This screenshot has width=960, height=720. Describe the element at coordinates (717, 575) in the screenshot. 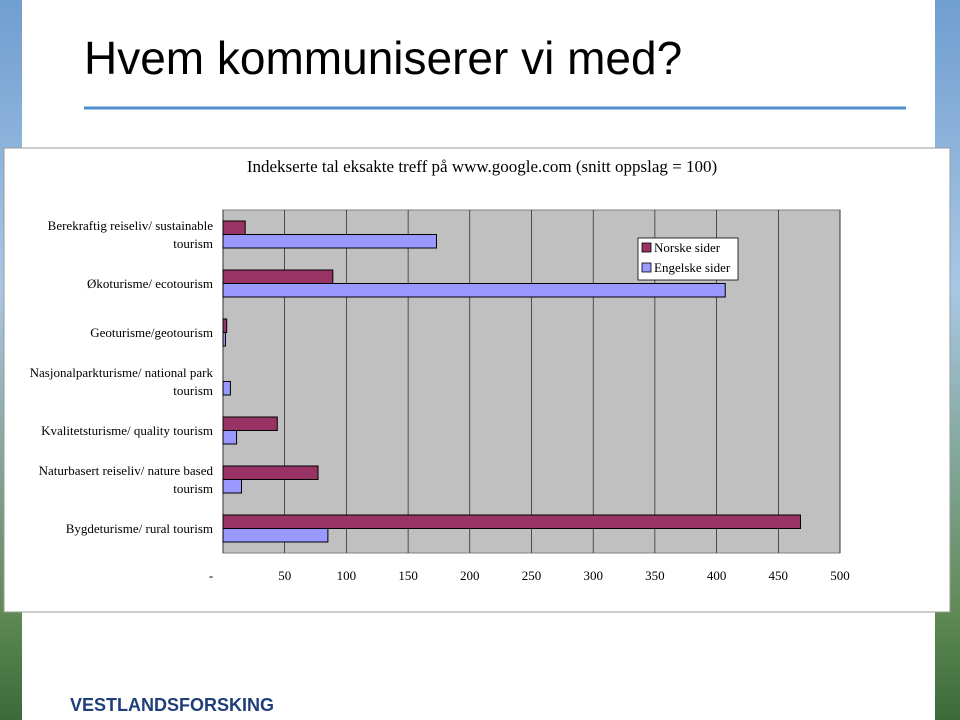

I see `x-tick-label: 400` at that location.